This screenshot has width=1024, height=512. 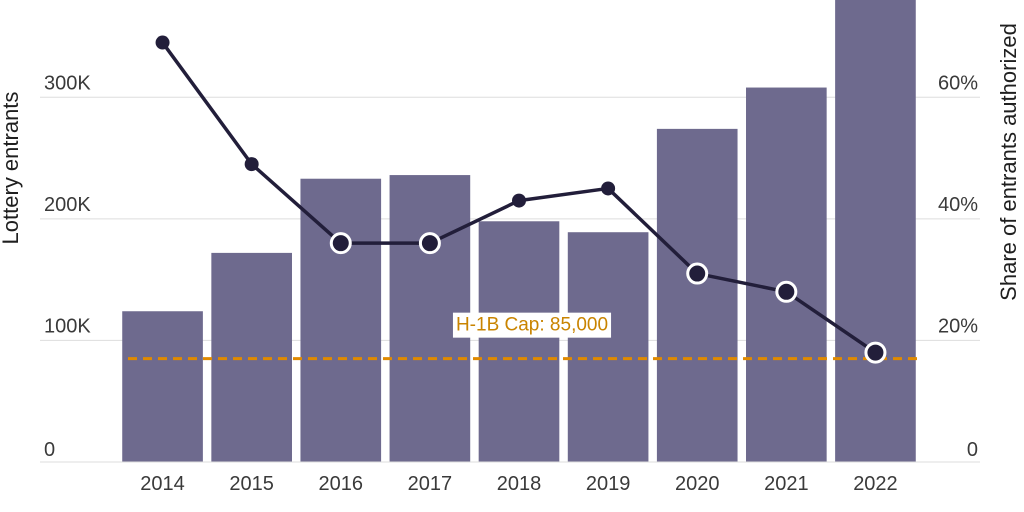 I want to click on x-tick-label: 2022, so click(x=875, y=484).